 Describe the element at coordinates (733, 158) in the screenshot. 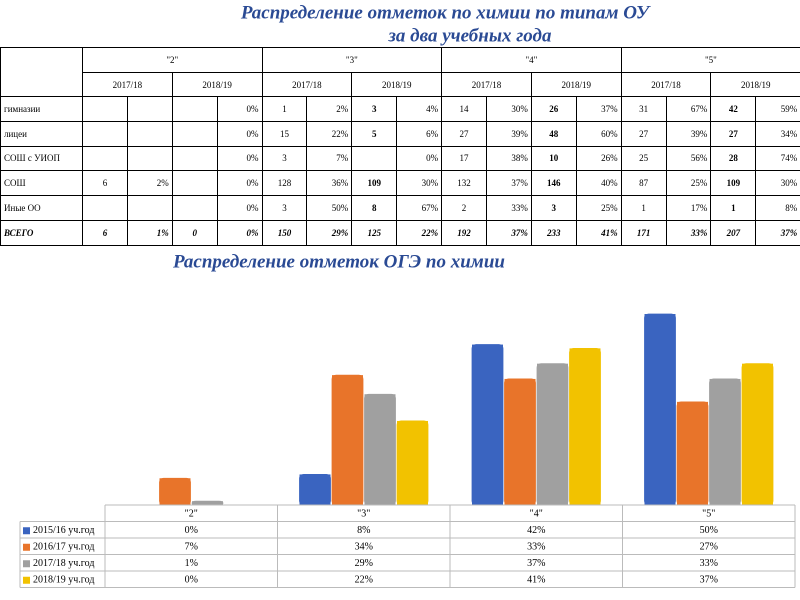

I see `table-cell: 28` at that location.